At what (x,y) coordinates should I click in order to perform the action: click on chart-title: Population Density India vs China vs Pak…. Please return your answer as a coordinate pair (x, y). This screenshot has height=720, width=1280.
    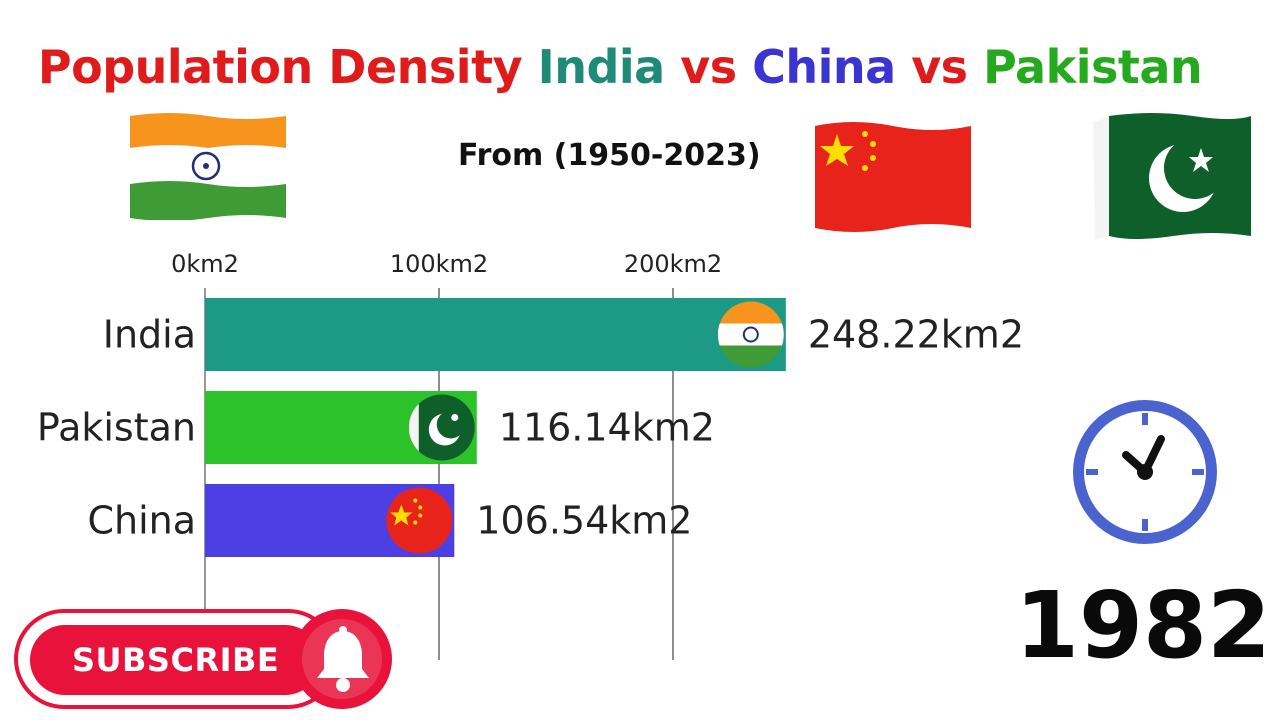
    Looking at the image, I should click on (620, 67).